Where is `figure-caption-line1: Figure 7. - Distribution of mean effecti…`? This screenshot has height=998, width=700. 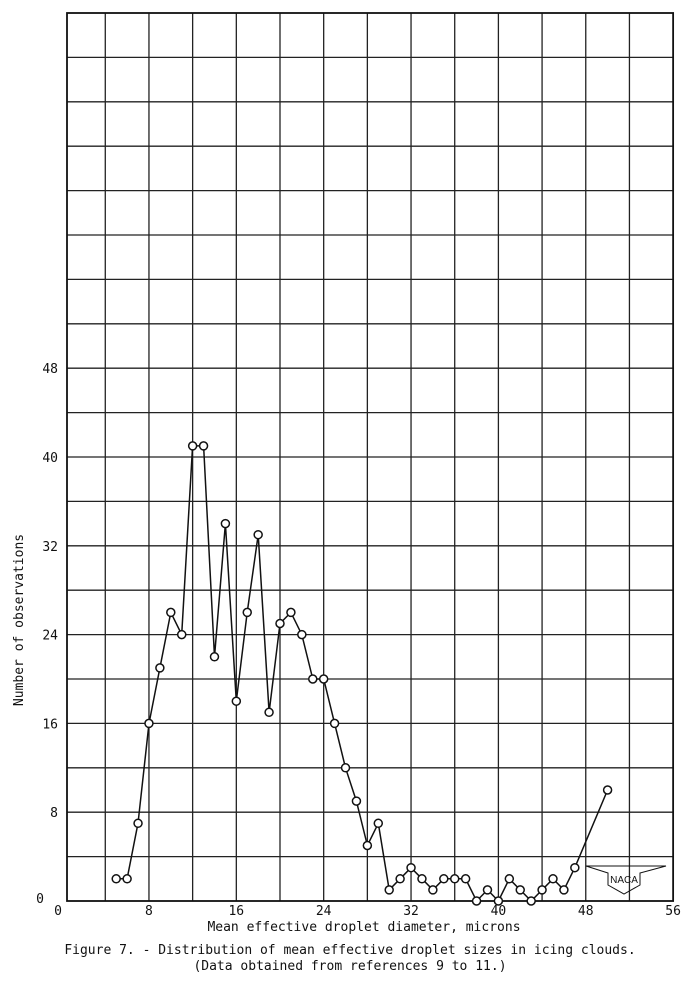
figure-caption-line1: Figure 7. - Distribution of mean effecti… is located at coordinates (350, 950).